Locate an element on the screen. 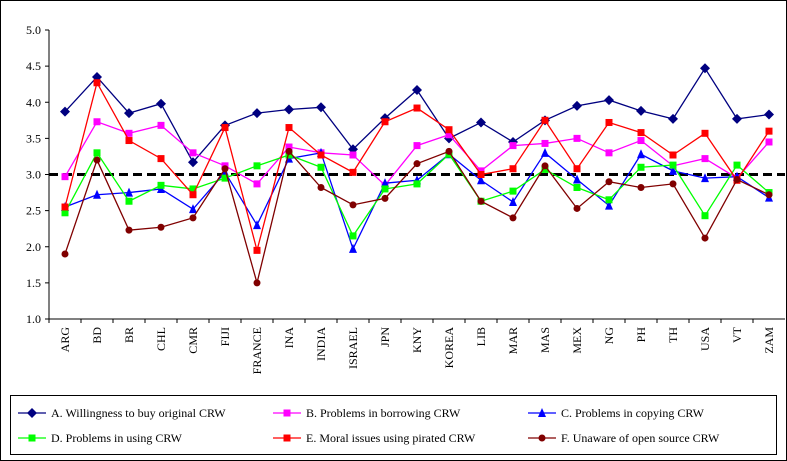 The width and height of the screenshot is (787, 461). x-tick-label: MAR is located at coordinates (513, 340).